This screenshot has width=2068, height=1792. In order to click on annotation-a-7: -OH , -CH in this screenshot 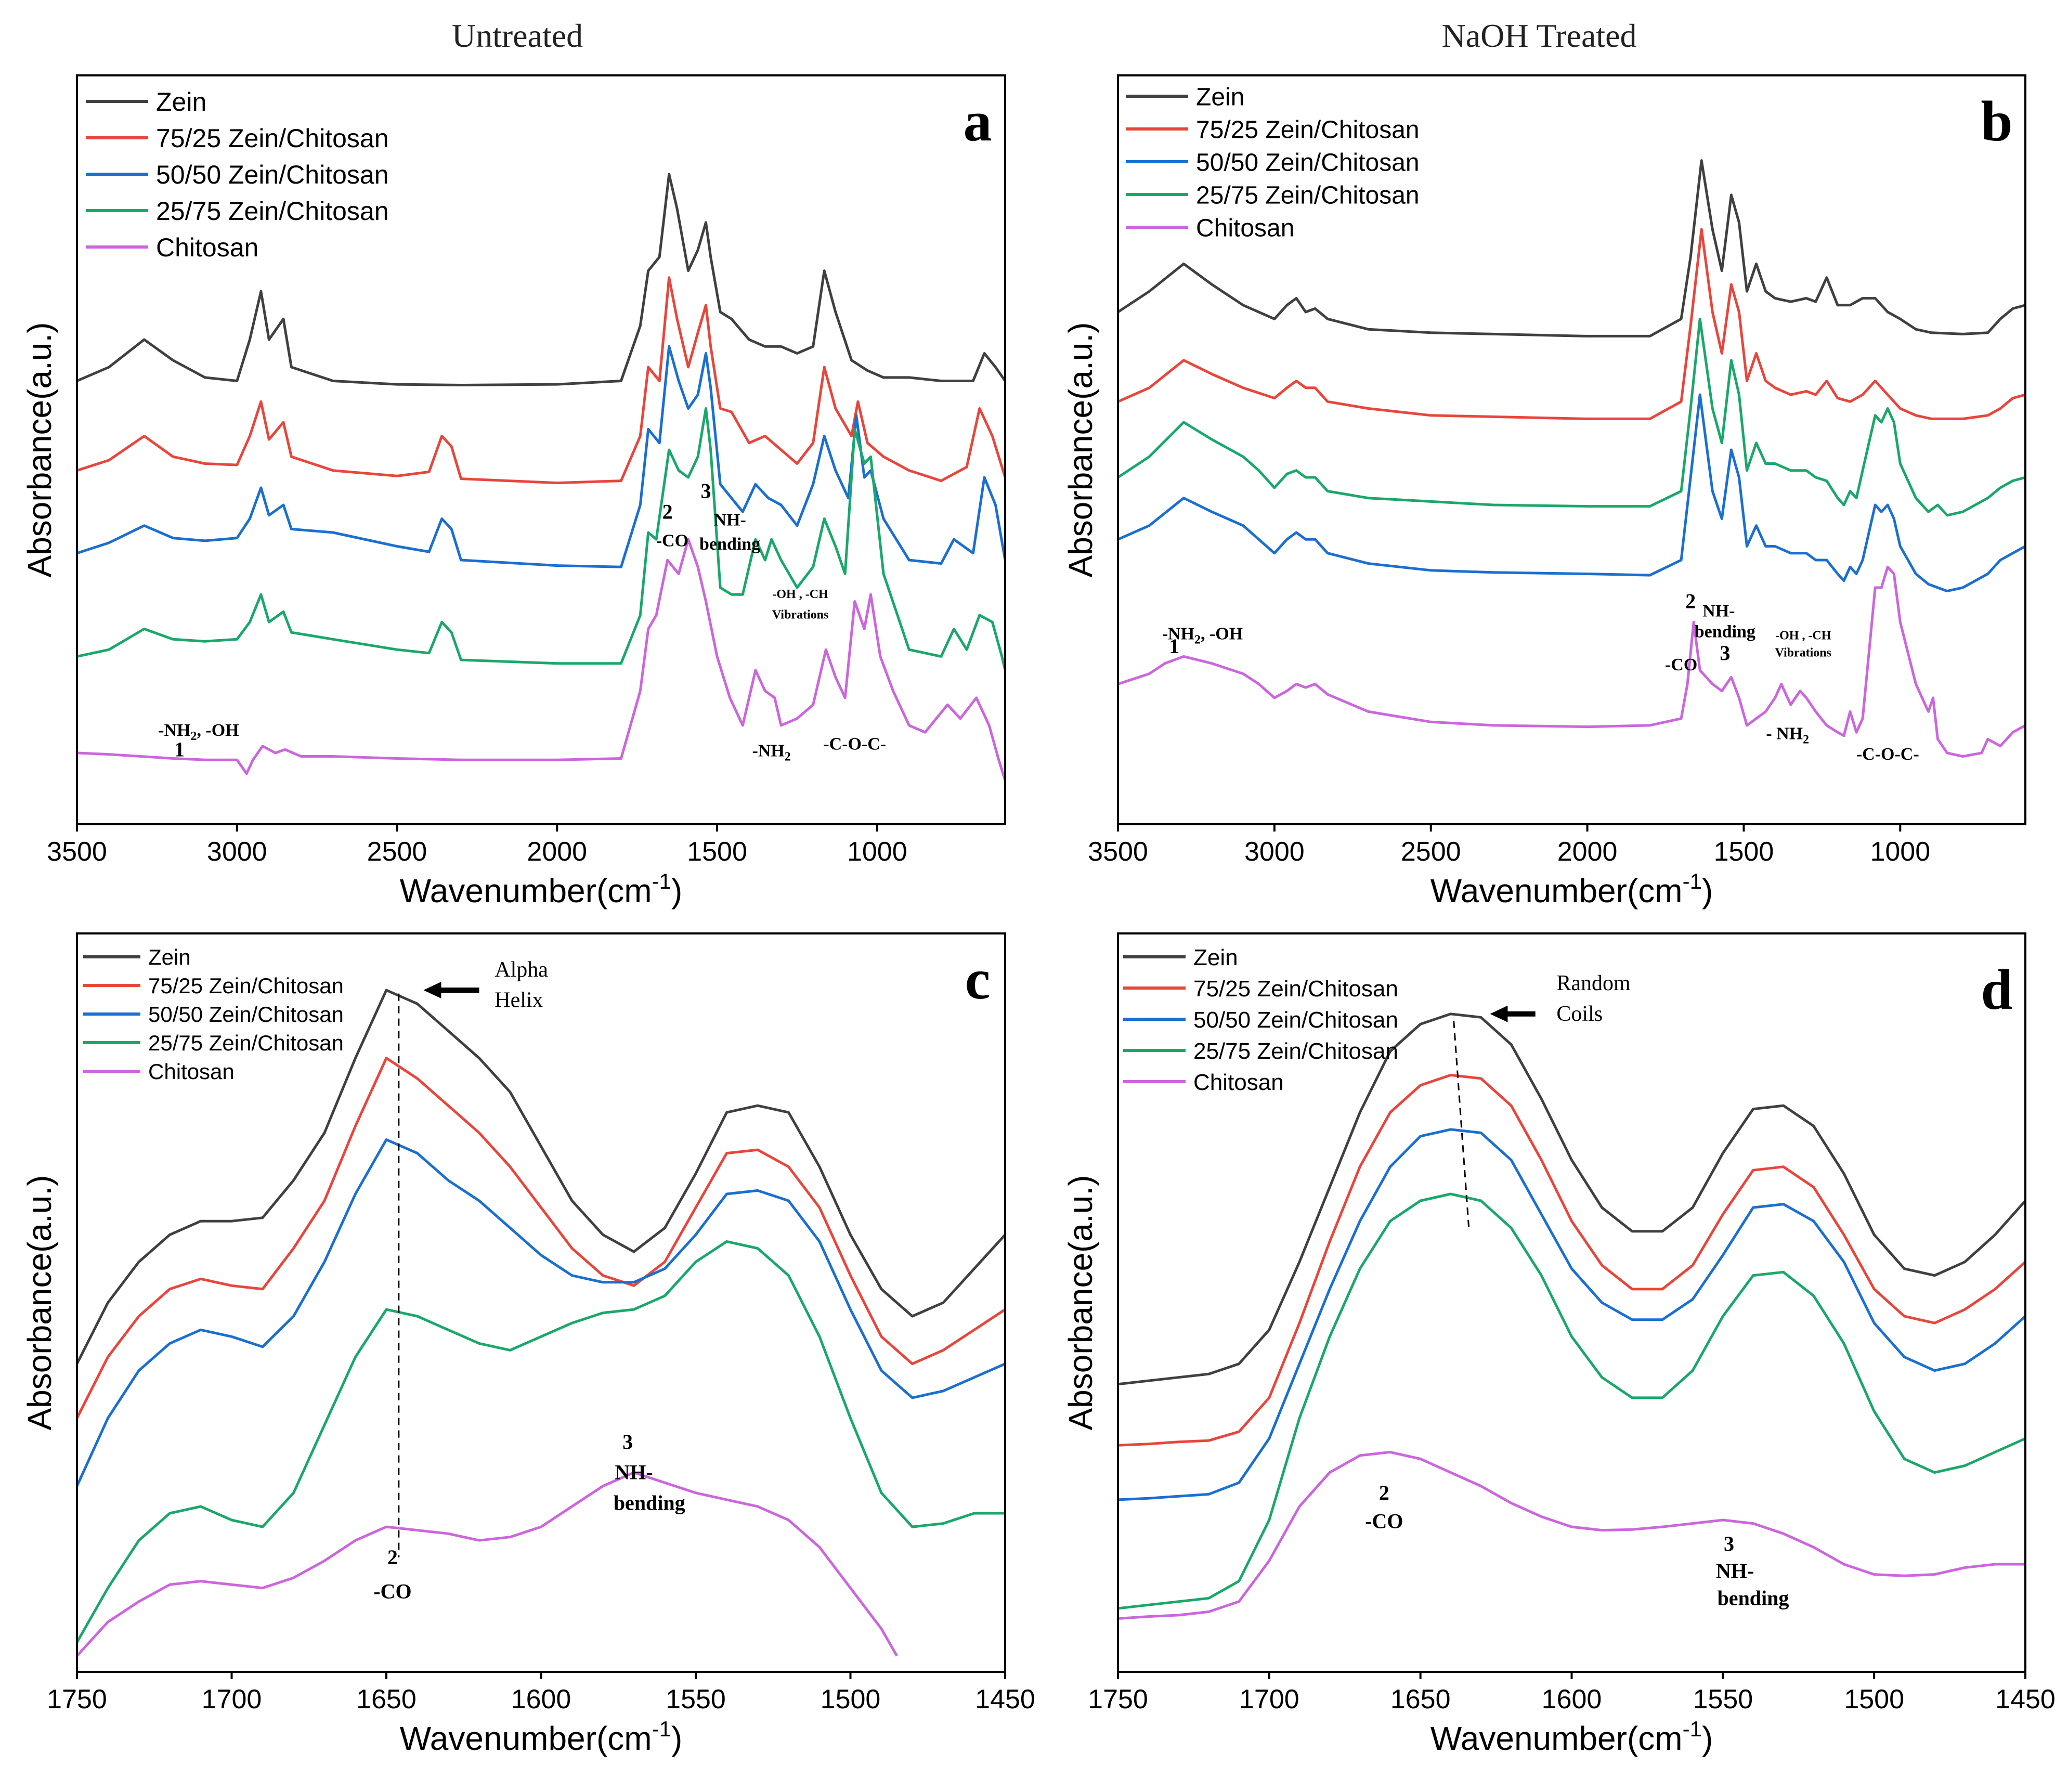, I will do `click(800, 594)`.